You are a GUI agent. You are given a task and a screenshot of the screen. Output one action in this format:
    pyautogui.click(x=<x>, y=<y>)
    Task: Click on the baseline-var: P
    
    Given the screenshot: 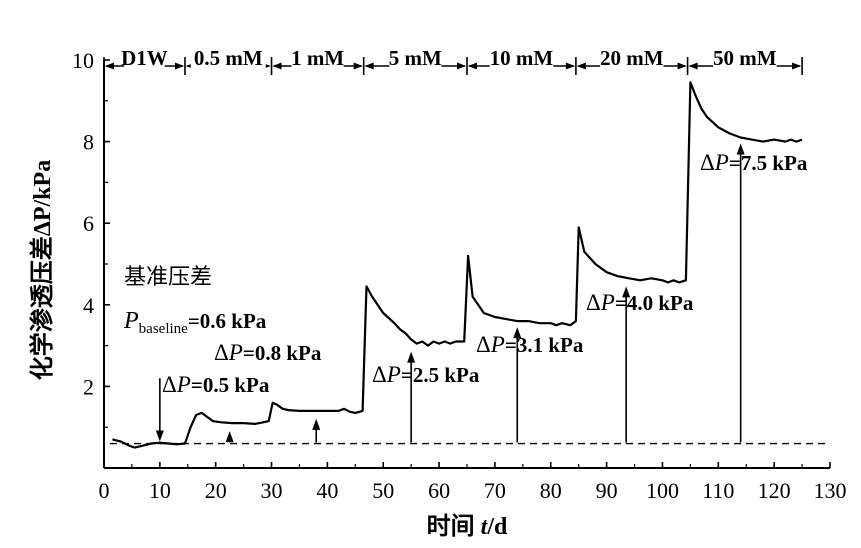 What is the action you would take?
    pyautogui.click(x=131, y=321)
    